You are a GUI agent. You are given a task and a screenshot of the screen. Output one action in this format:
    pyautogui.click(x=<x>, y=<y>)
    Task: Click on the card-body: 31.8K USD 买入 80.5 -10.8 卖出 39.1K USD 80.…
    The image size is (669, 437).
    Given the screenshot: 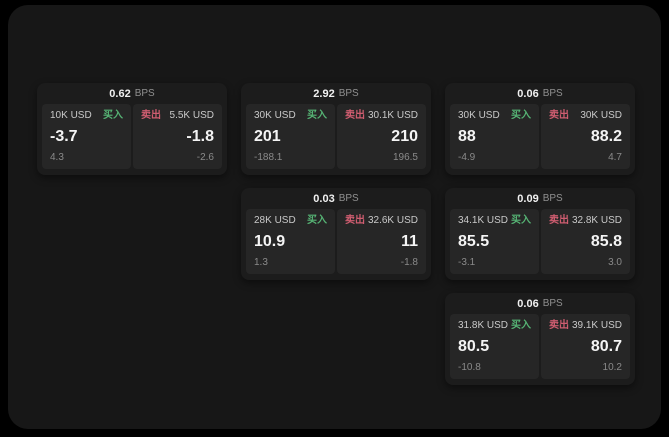 What is the action you would take?
    pyautogui.click(x=540, y=346)
    